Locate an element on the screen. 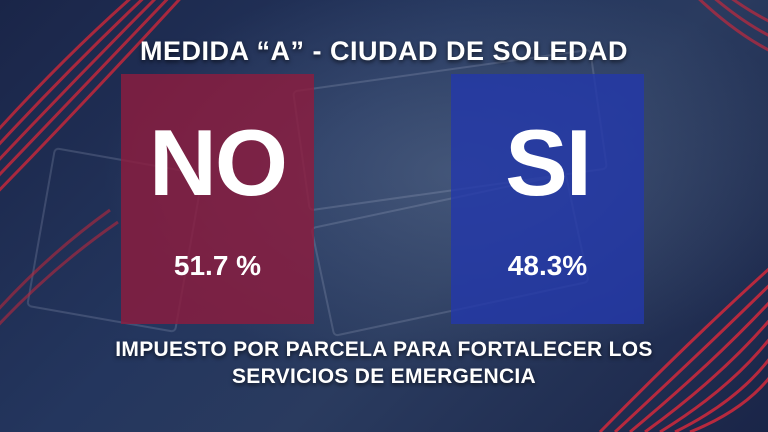 The image size is (768, 432). result-panel-no: NO 51.7 % is located at coordinates (217, 199).